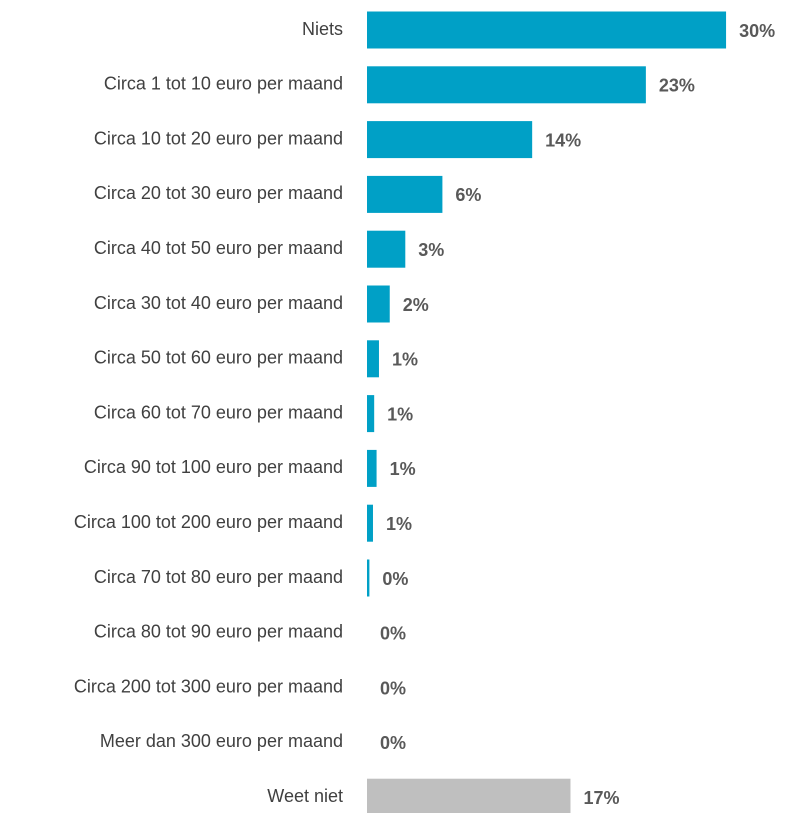  What do you see at coordinates (218, 193) in the screenshot?
I see `category-label: Circa 20 tot 30 euro per maand` at bounding box center [218, 193].